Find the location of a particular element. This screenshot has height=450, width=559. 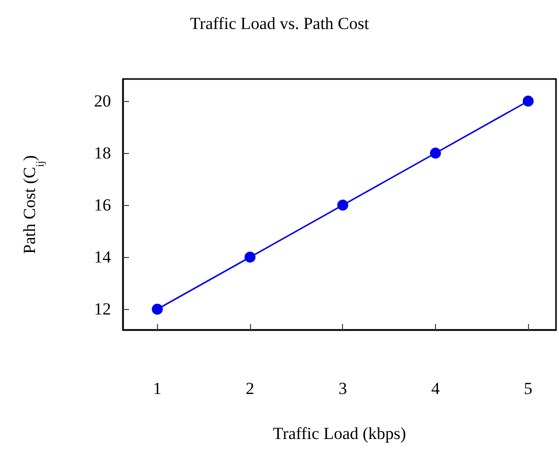

x-tick-label: 2 is located at coordinates (250, 388).